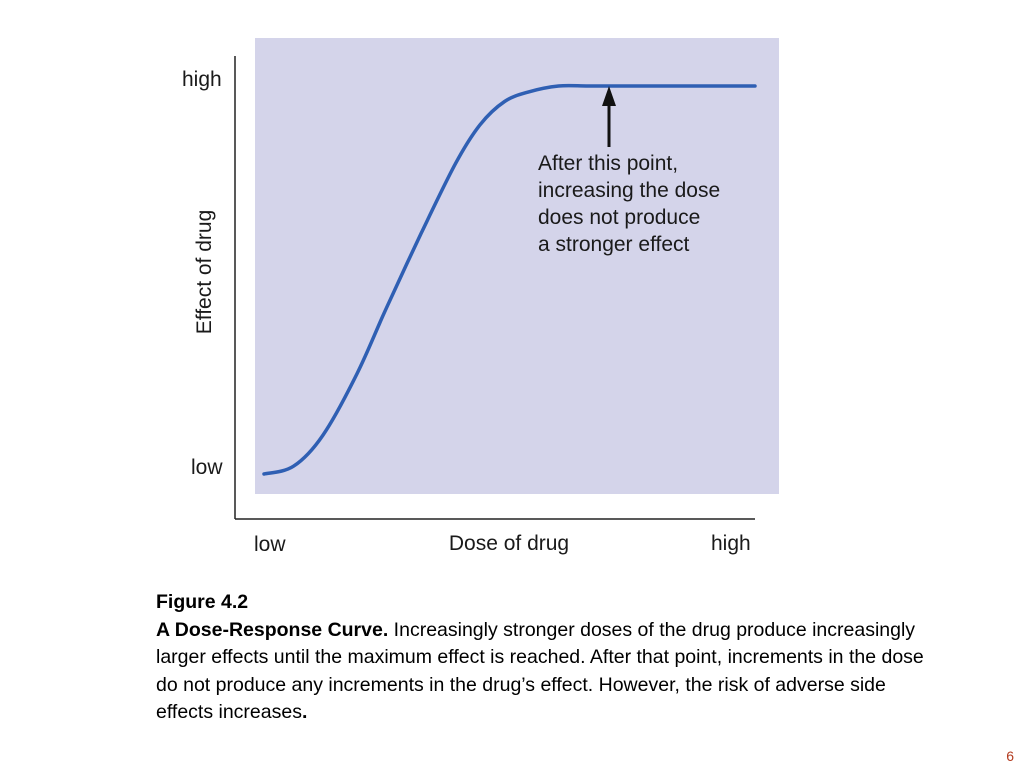 This screenshot has width=1024, height=768. What do you see at coordinates (629, 190) in the screenshot?
I see `annotation-line-2: increasing the dose` at bounding box center [629, 190].